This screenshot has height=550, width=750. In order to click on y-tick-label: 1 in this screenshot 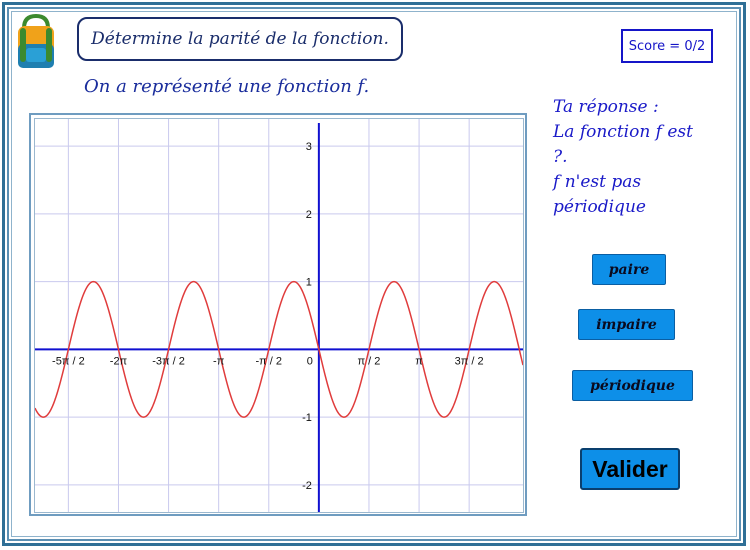, I will do `click(309, 283)`.